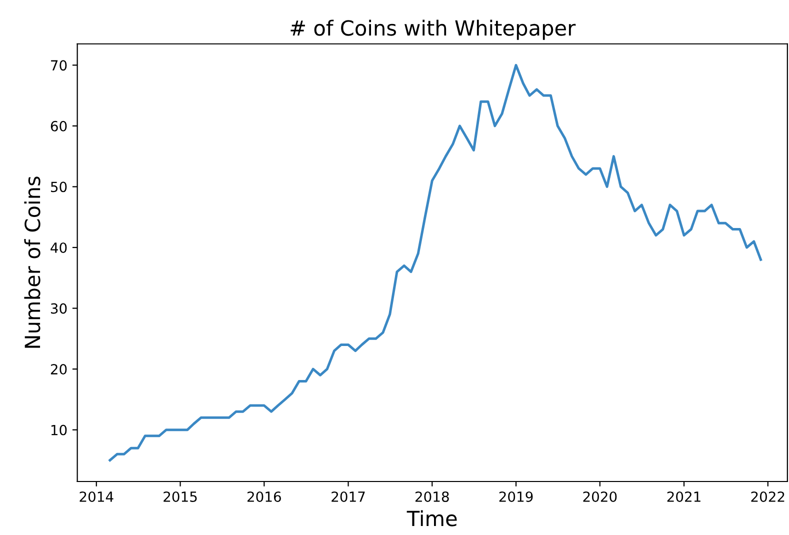 This screenshot has height=535, width=789. What do you see at coordinates (59, 430) in the screenshot?
I see `y-tick-label: 10` at bounding box center [59, 430].